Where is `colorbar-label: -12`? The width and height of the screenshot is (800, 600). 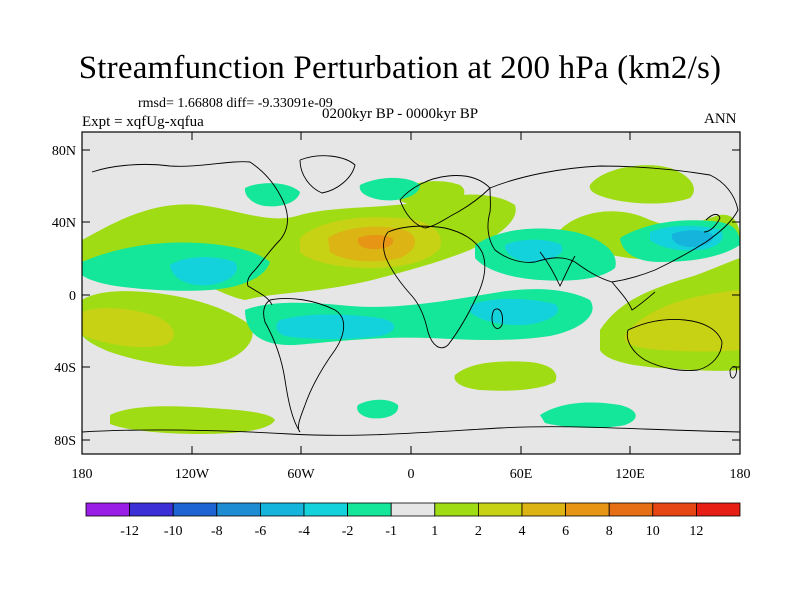
colorbar-label: -12 is located at coordinates (129, 531).